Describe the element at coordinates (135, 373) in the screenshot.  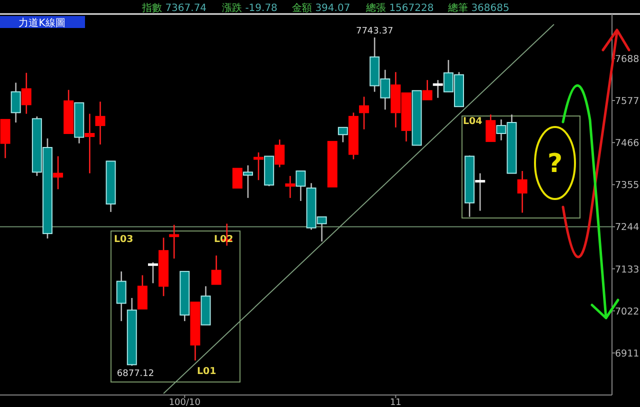
I see `annotation: 6877.12` at that location.